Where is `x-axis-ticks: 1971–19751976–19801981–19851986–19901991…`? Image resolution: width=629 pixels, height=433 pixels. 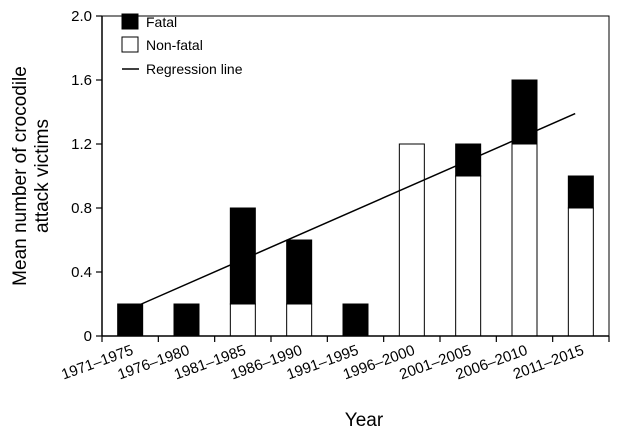 x-axis-ticks: 1971–19751976–19801981–19851986–19901991… is located at coordinates (334, 359).